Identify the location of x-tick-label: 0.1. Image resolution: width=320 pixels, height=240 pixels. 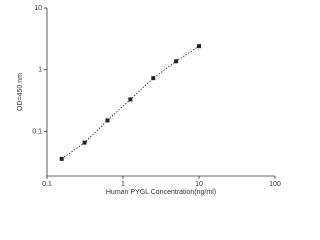
(47, 184).